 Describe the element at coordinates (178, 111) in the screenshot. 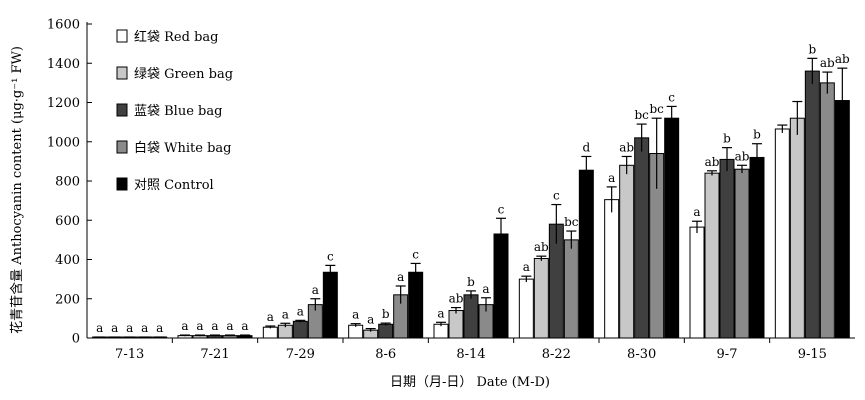

I see `legend-label: 蓝袋 Blue bag` at that location.